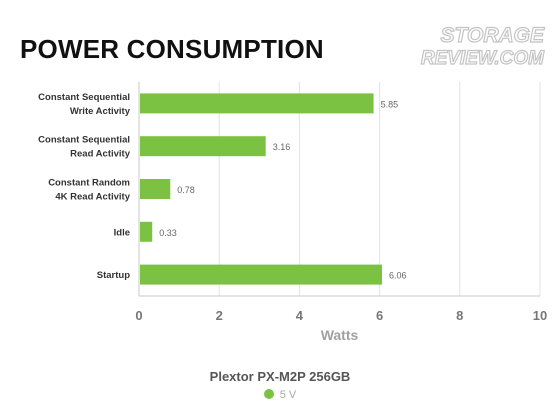  What do you see at coordinates (113, 275) in the screenshot?
I see `category-label: Startup` at bounding box center [113, 275].